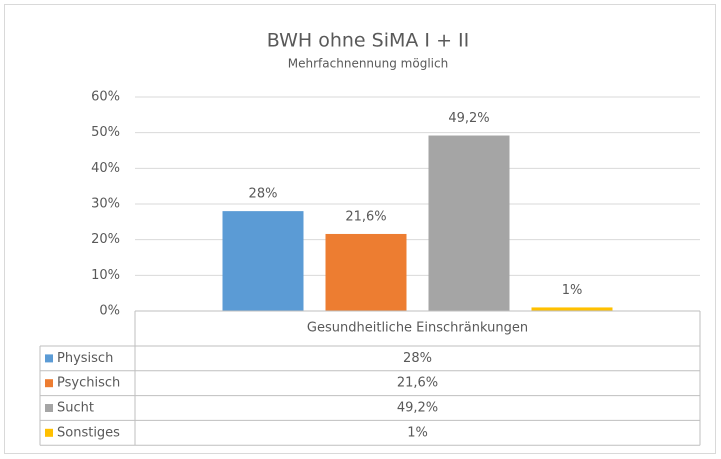 The width and height of the screenshot is (721, 459). I want to click on chart-subtitle: Mehrfachnennung möglich, so click(368, 64).